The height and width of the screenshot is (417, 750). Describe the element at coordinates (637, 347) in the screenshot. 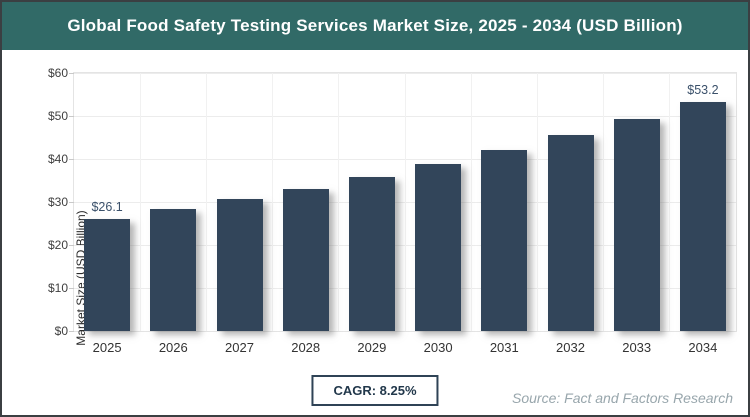

I see `x-tick-label: 2033` at that location.